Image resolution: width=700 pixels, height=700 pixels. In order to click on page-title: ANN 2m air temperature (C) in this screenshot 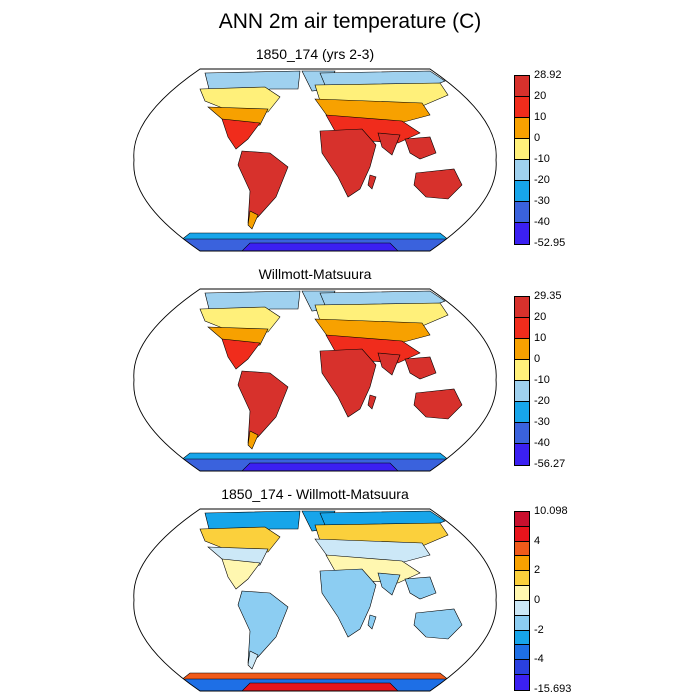, I will do `click(350, 21)`.